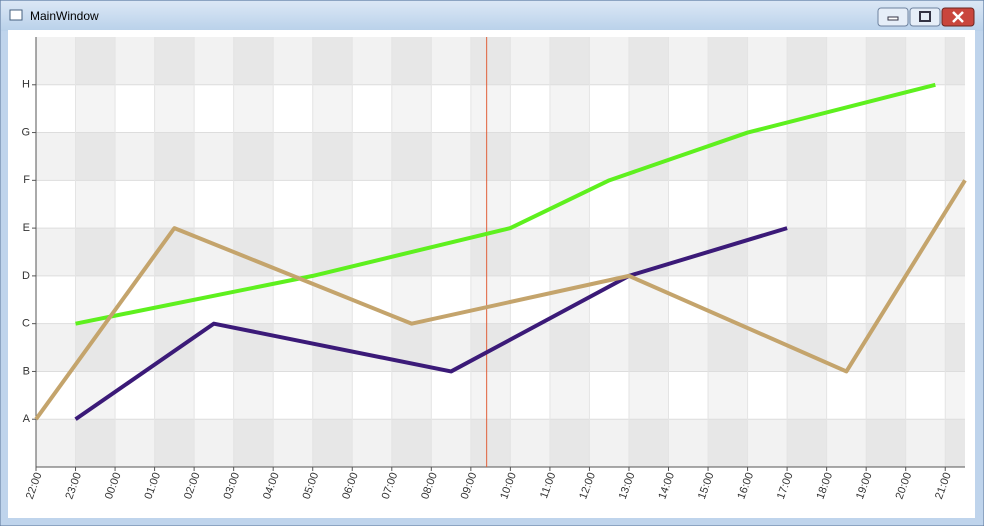  I want to click on y-tick-label: H, so click(26, 85).